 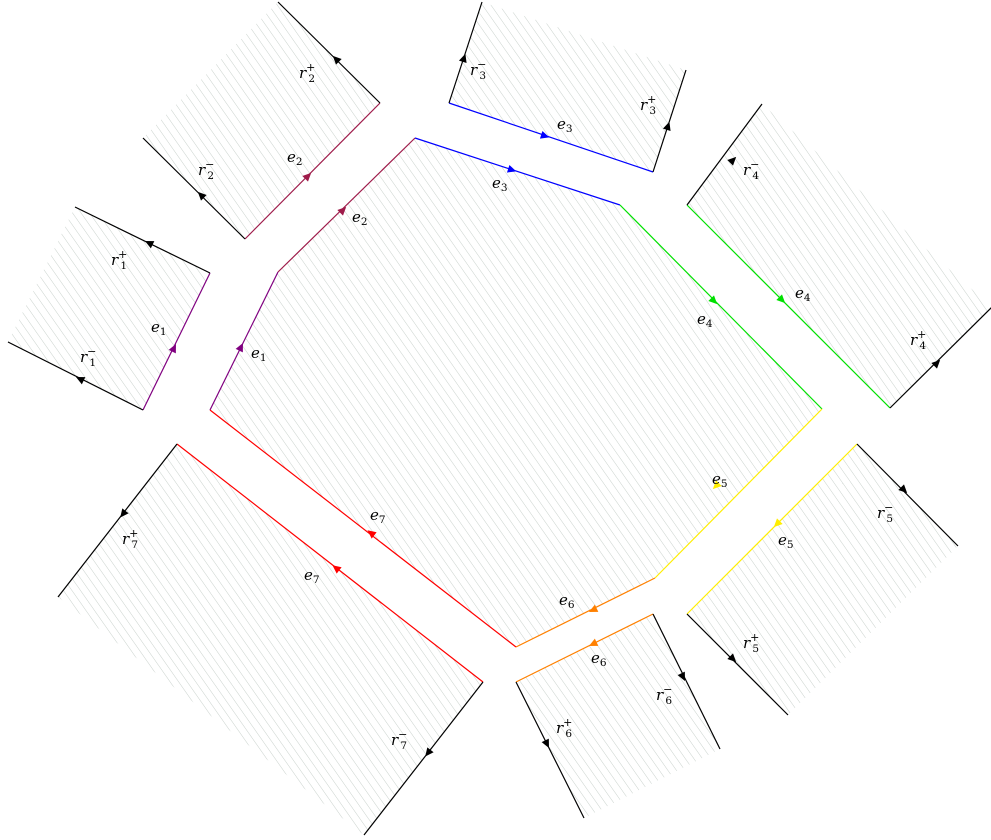 I want to click on arrow-e3, so click(x=511, y=168).